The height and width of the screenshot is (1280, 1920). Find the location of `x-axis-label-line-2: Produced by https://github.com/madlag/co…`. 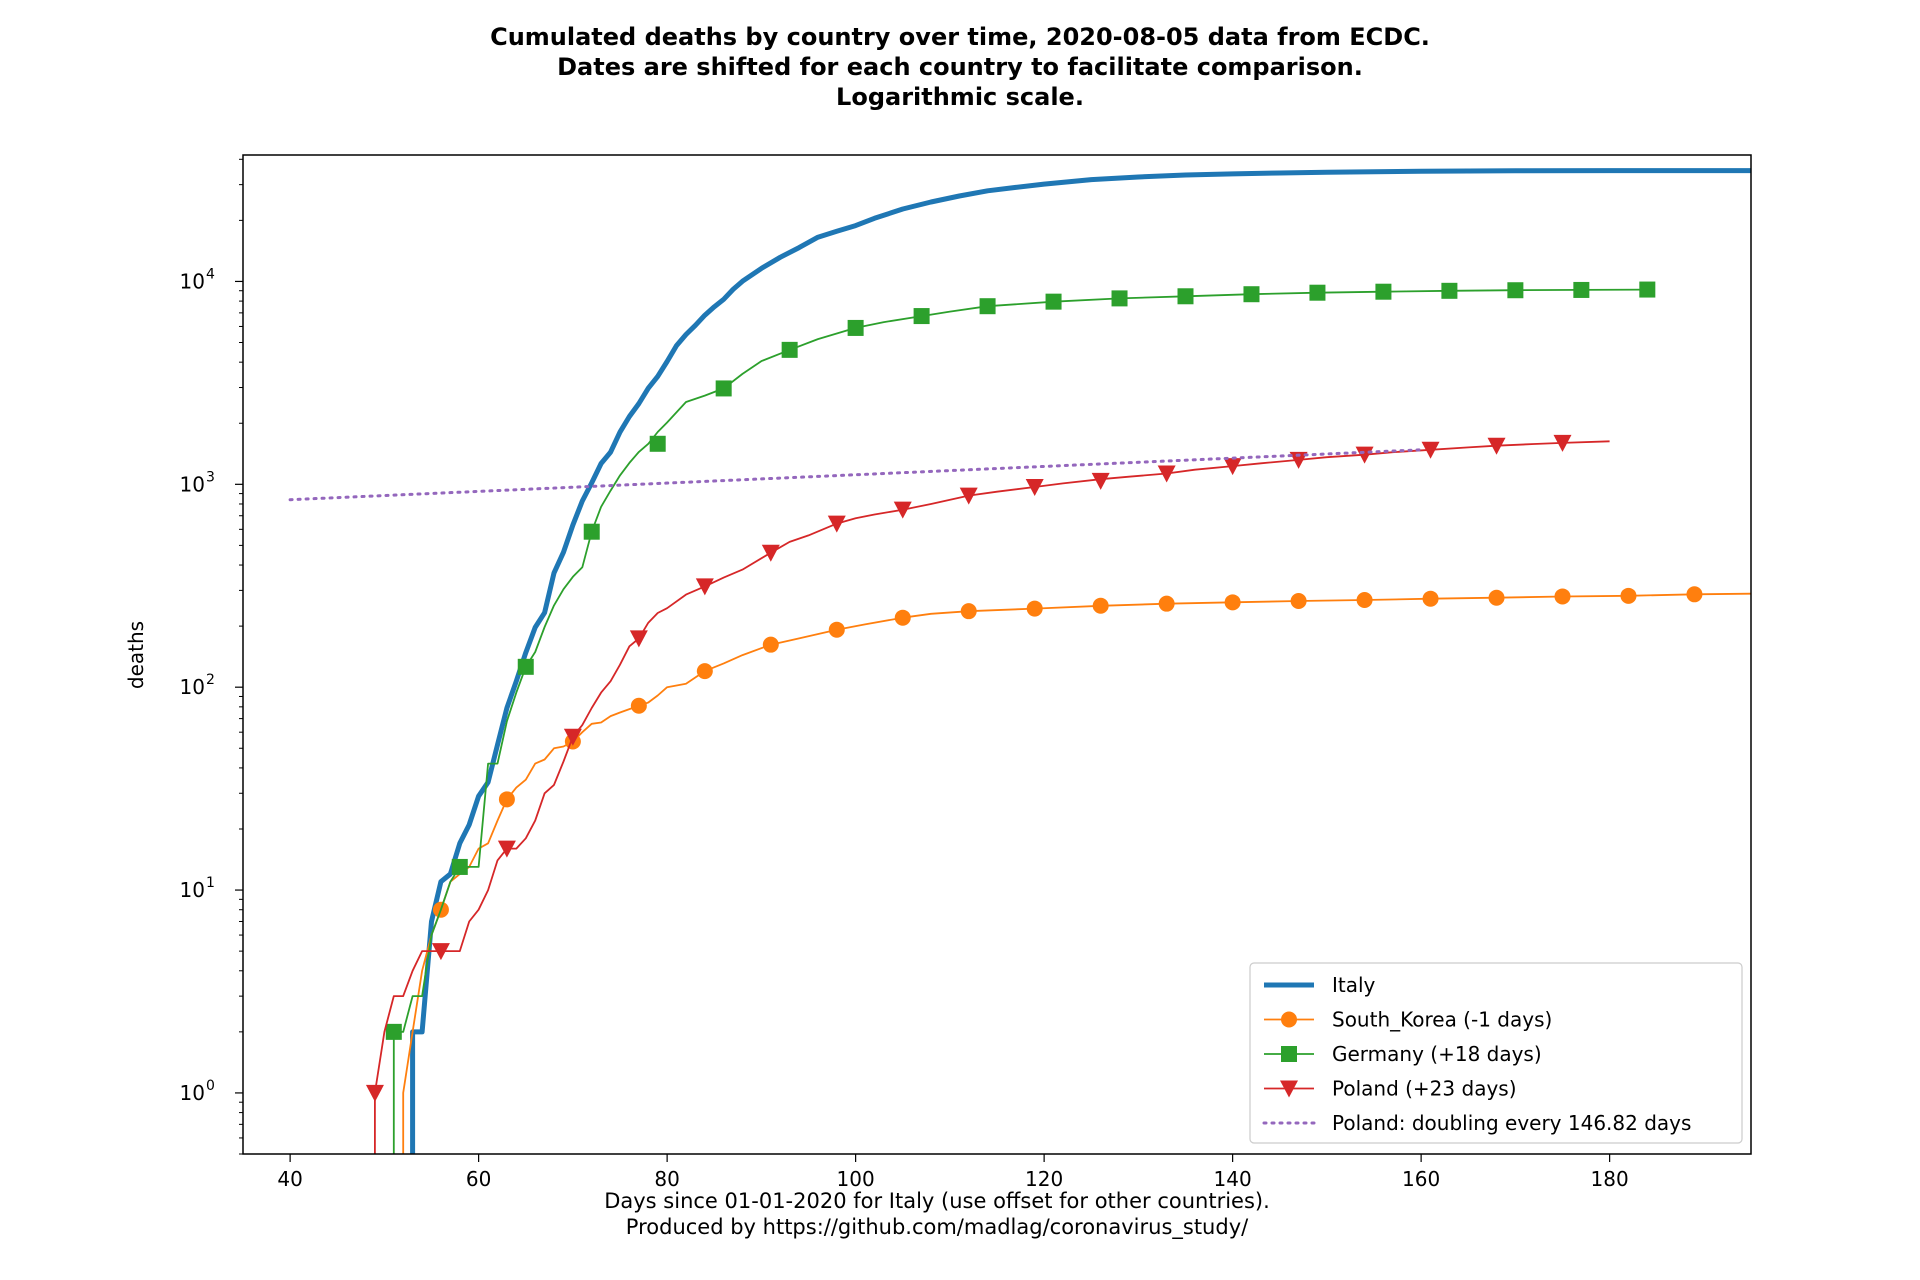

x-axis-label-line-2: Produced by https://github.com/madlag/co… is located at coordinates (937, 1227).